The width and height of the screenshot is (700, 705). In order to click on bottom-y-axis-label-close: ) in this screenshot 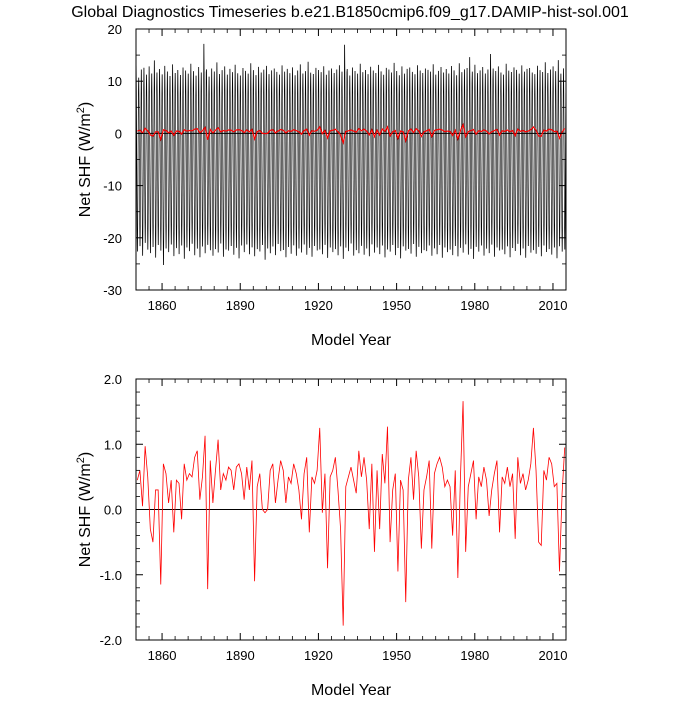, I will do `click(85, 454)`.